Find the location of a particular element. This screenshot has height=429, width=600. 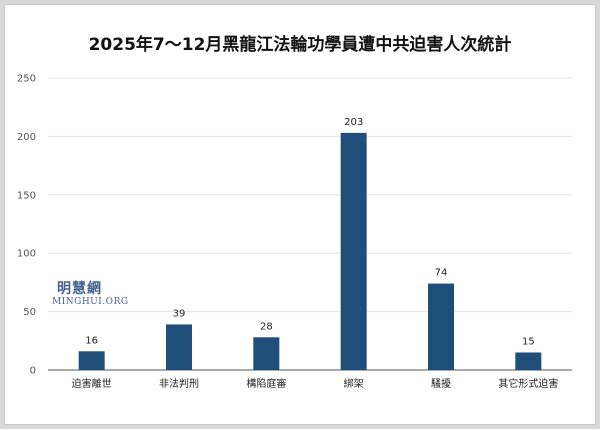

category-label: 構陷庭審 is located at coordinates (266, 383).